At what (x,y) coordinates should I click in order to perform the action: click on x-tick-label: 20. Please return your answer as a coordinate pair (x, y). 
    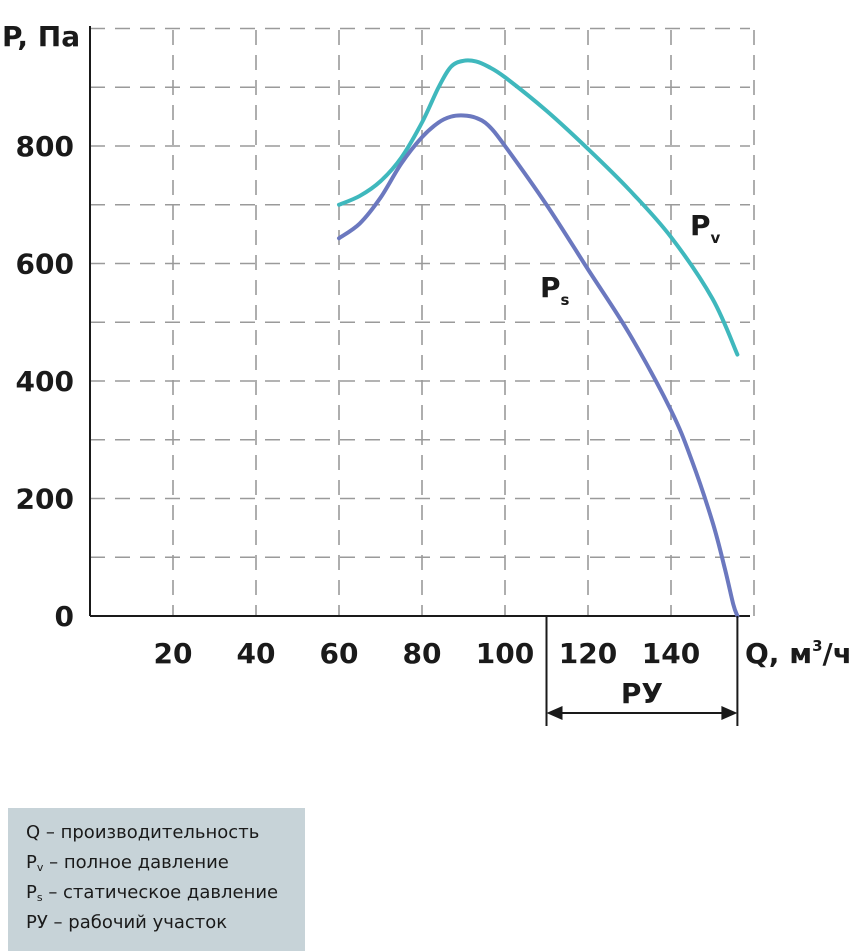
    Looking at the image, I should click on (173, 653).